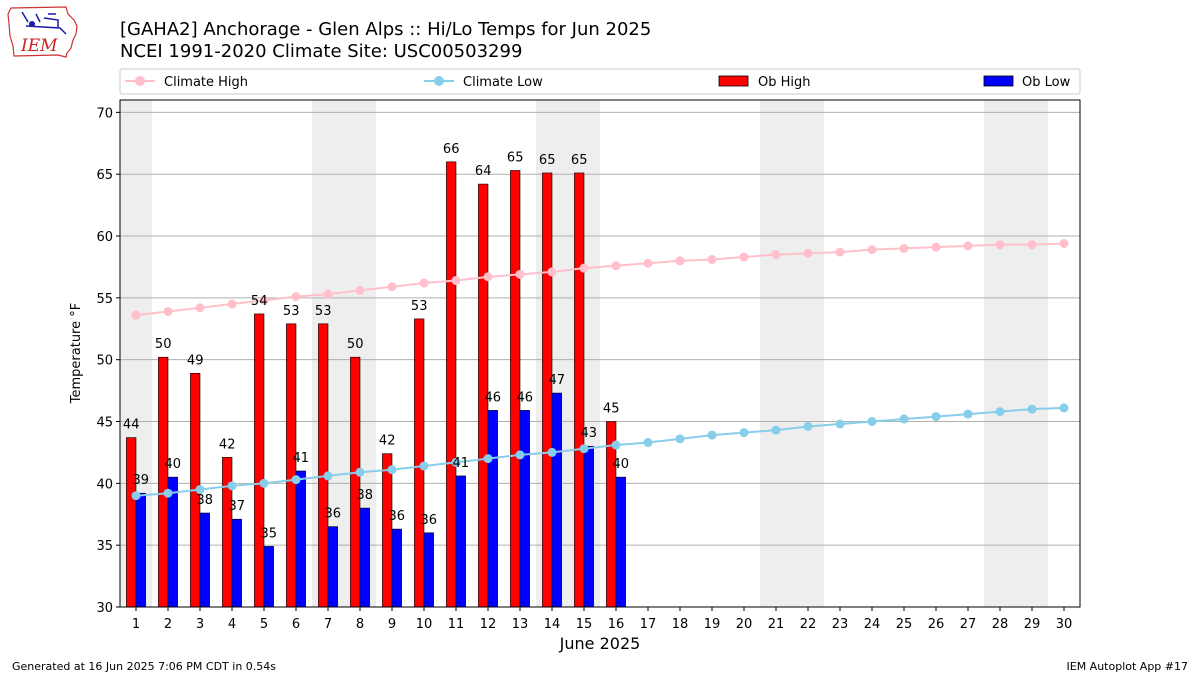 The image size is (1200, 675). I want to click on x-tick-label-22: 22, so click(808, 624).